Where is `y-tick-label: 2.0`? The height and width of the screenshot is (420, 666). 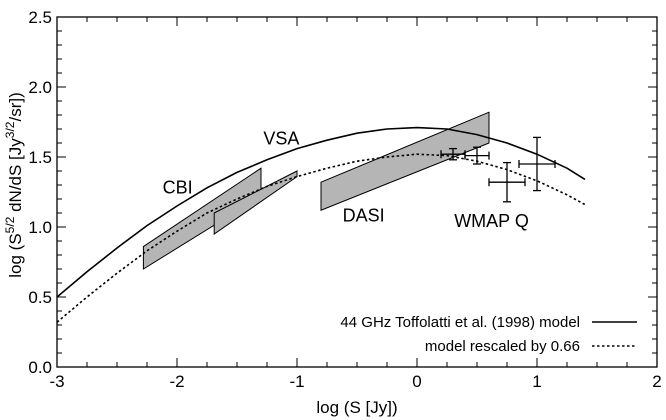 y-tick-label: 2.0 is located at coordinates (40, 87).